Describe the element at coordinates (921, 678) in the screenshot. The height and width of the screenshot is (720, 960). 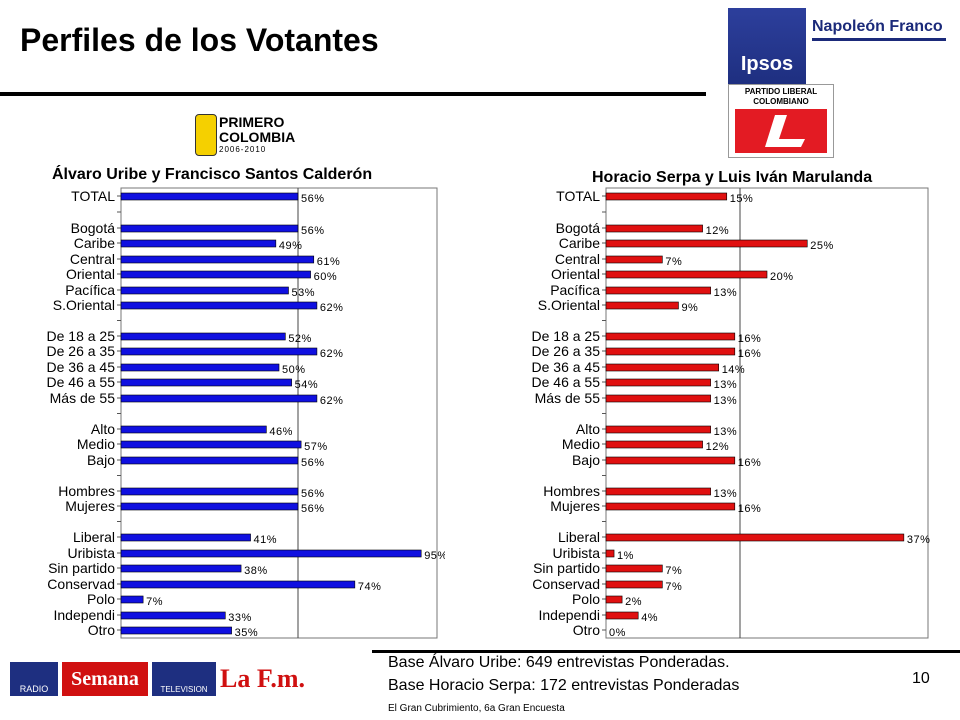
I see `page-number: 10` at that location.